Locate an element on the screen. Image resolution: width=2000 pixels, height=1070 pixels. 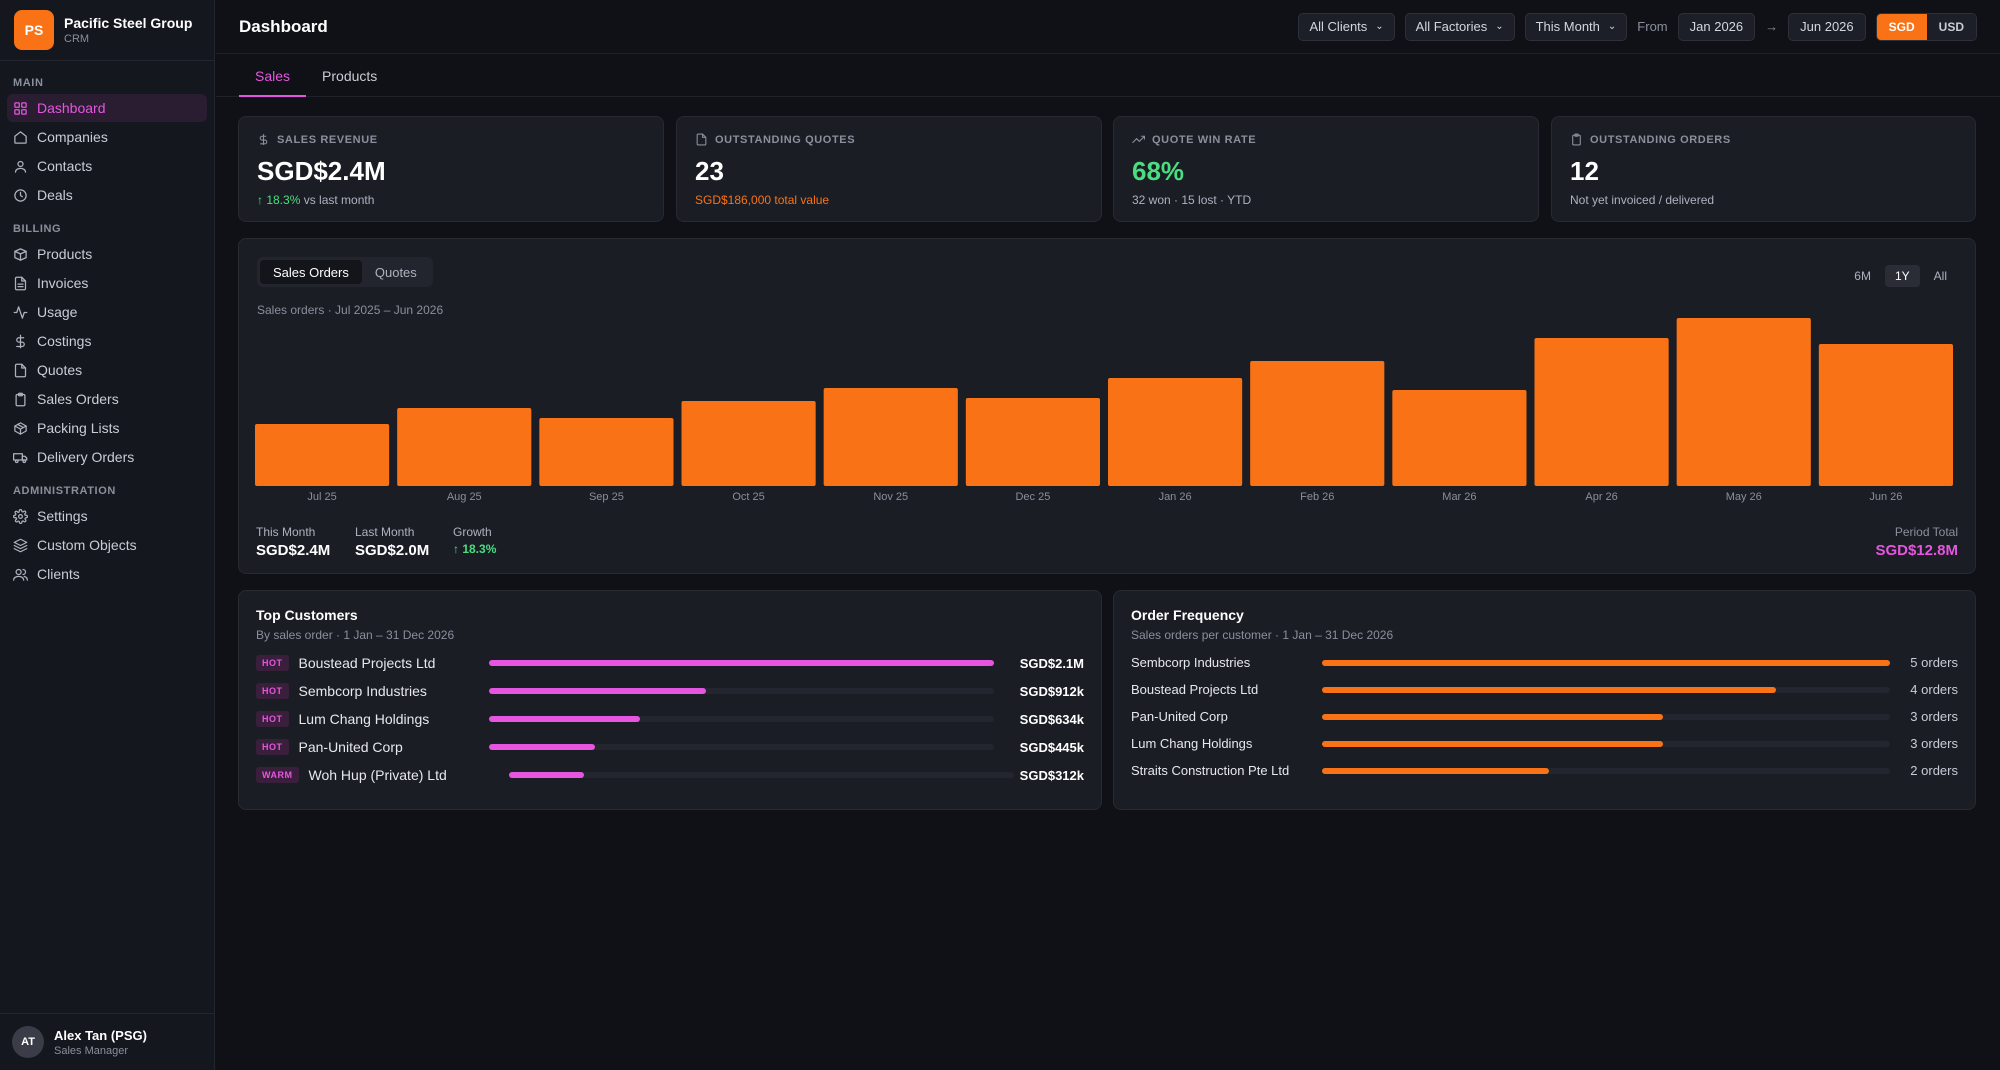
sidebar-item-settings: Settings is located at coordinates (107, 516).